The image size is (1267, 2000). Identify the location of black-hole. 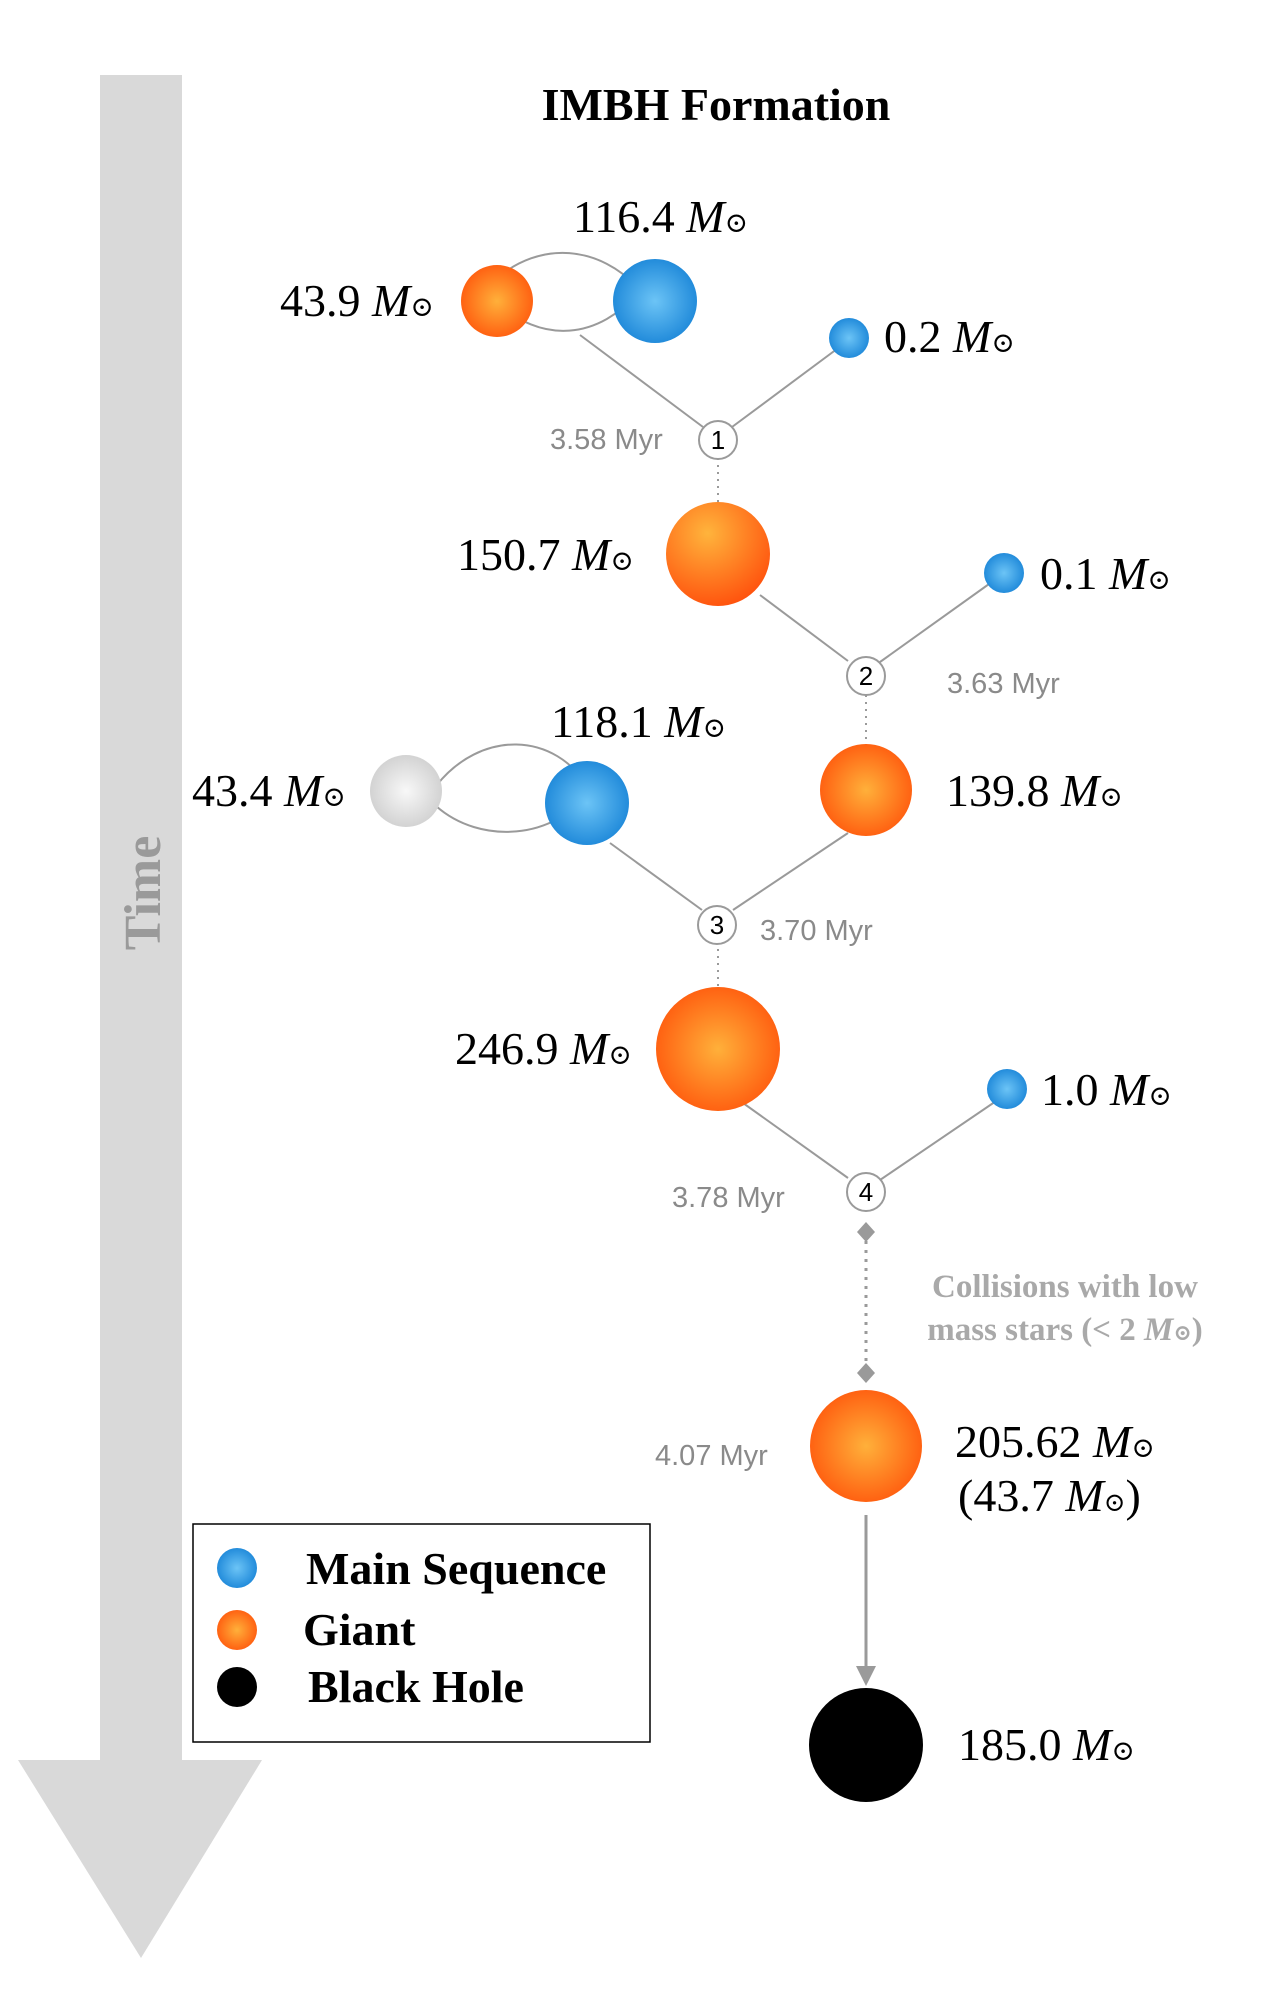
(866, 1745).